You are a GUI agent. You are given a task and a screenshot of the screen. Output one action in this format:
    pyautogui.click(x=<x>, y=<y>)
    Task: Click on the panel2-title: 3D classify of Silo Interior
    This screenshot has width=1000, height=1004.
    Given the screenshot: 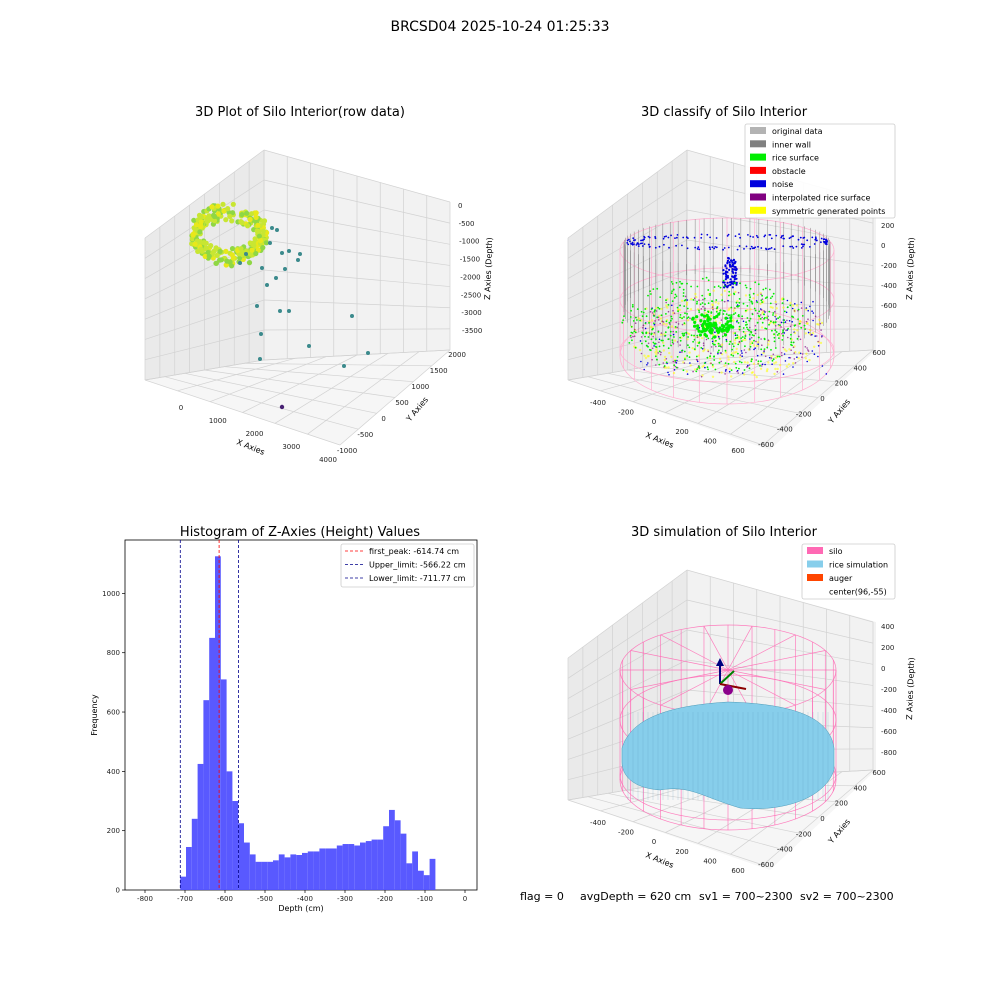 What is the action you would take?
    pyautogui.click(x=724, y=112)
    